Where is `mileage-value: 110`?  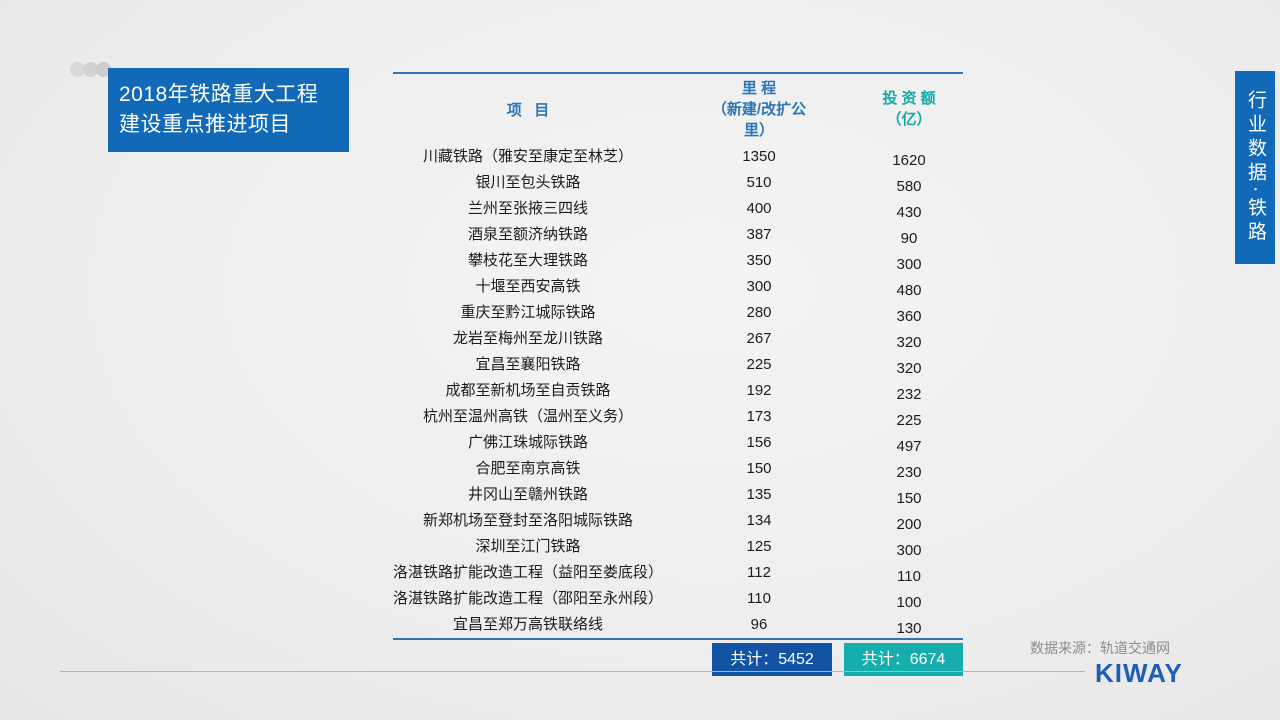
mileage-value: 110 is located at coordinates (759, 598).